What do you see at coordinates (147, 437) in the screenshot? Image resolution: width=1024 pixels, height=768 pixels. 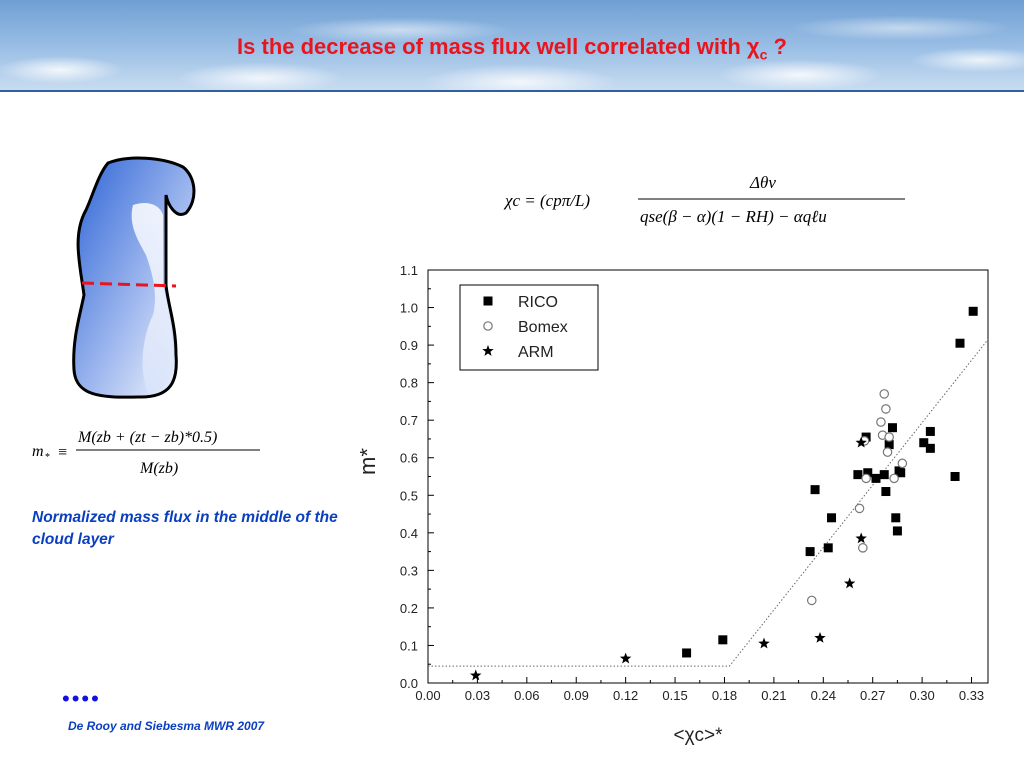 I see `mstar-numerator: M(zb + (zt − zb)*0.5)` at bounding box center [147, 437].